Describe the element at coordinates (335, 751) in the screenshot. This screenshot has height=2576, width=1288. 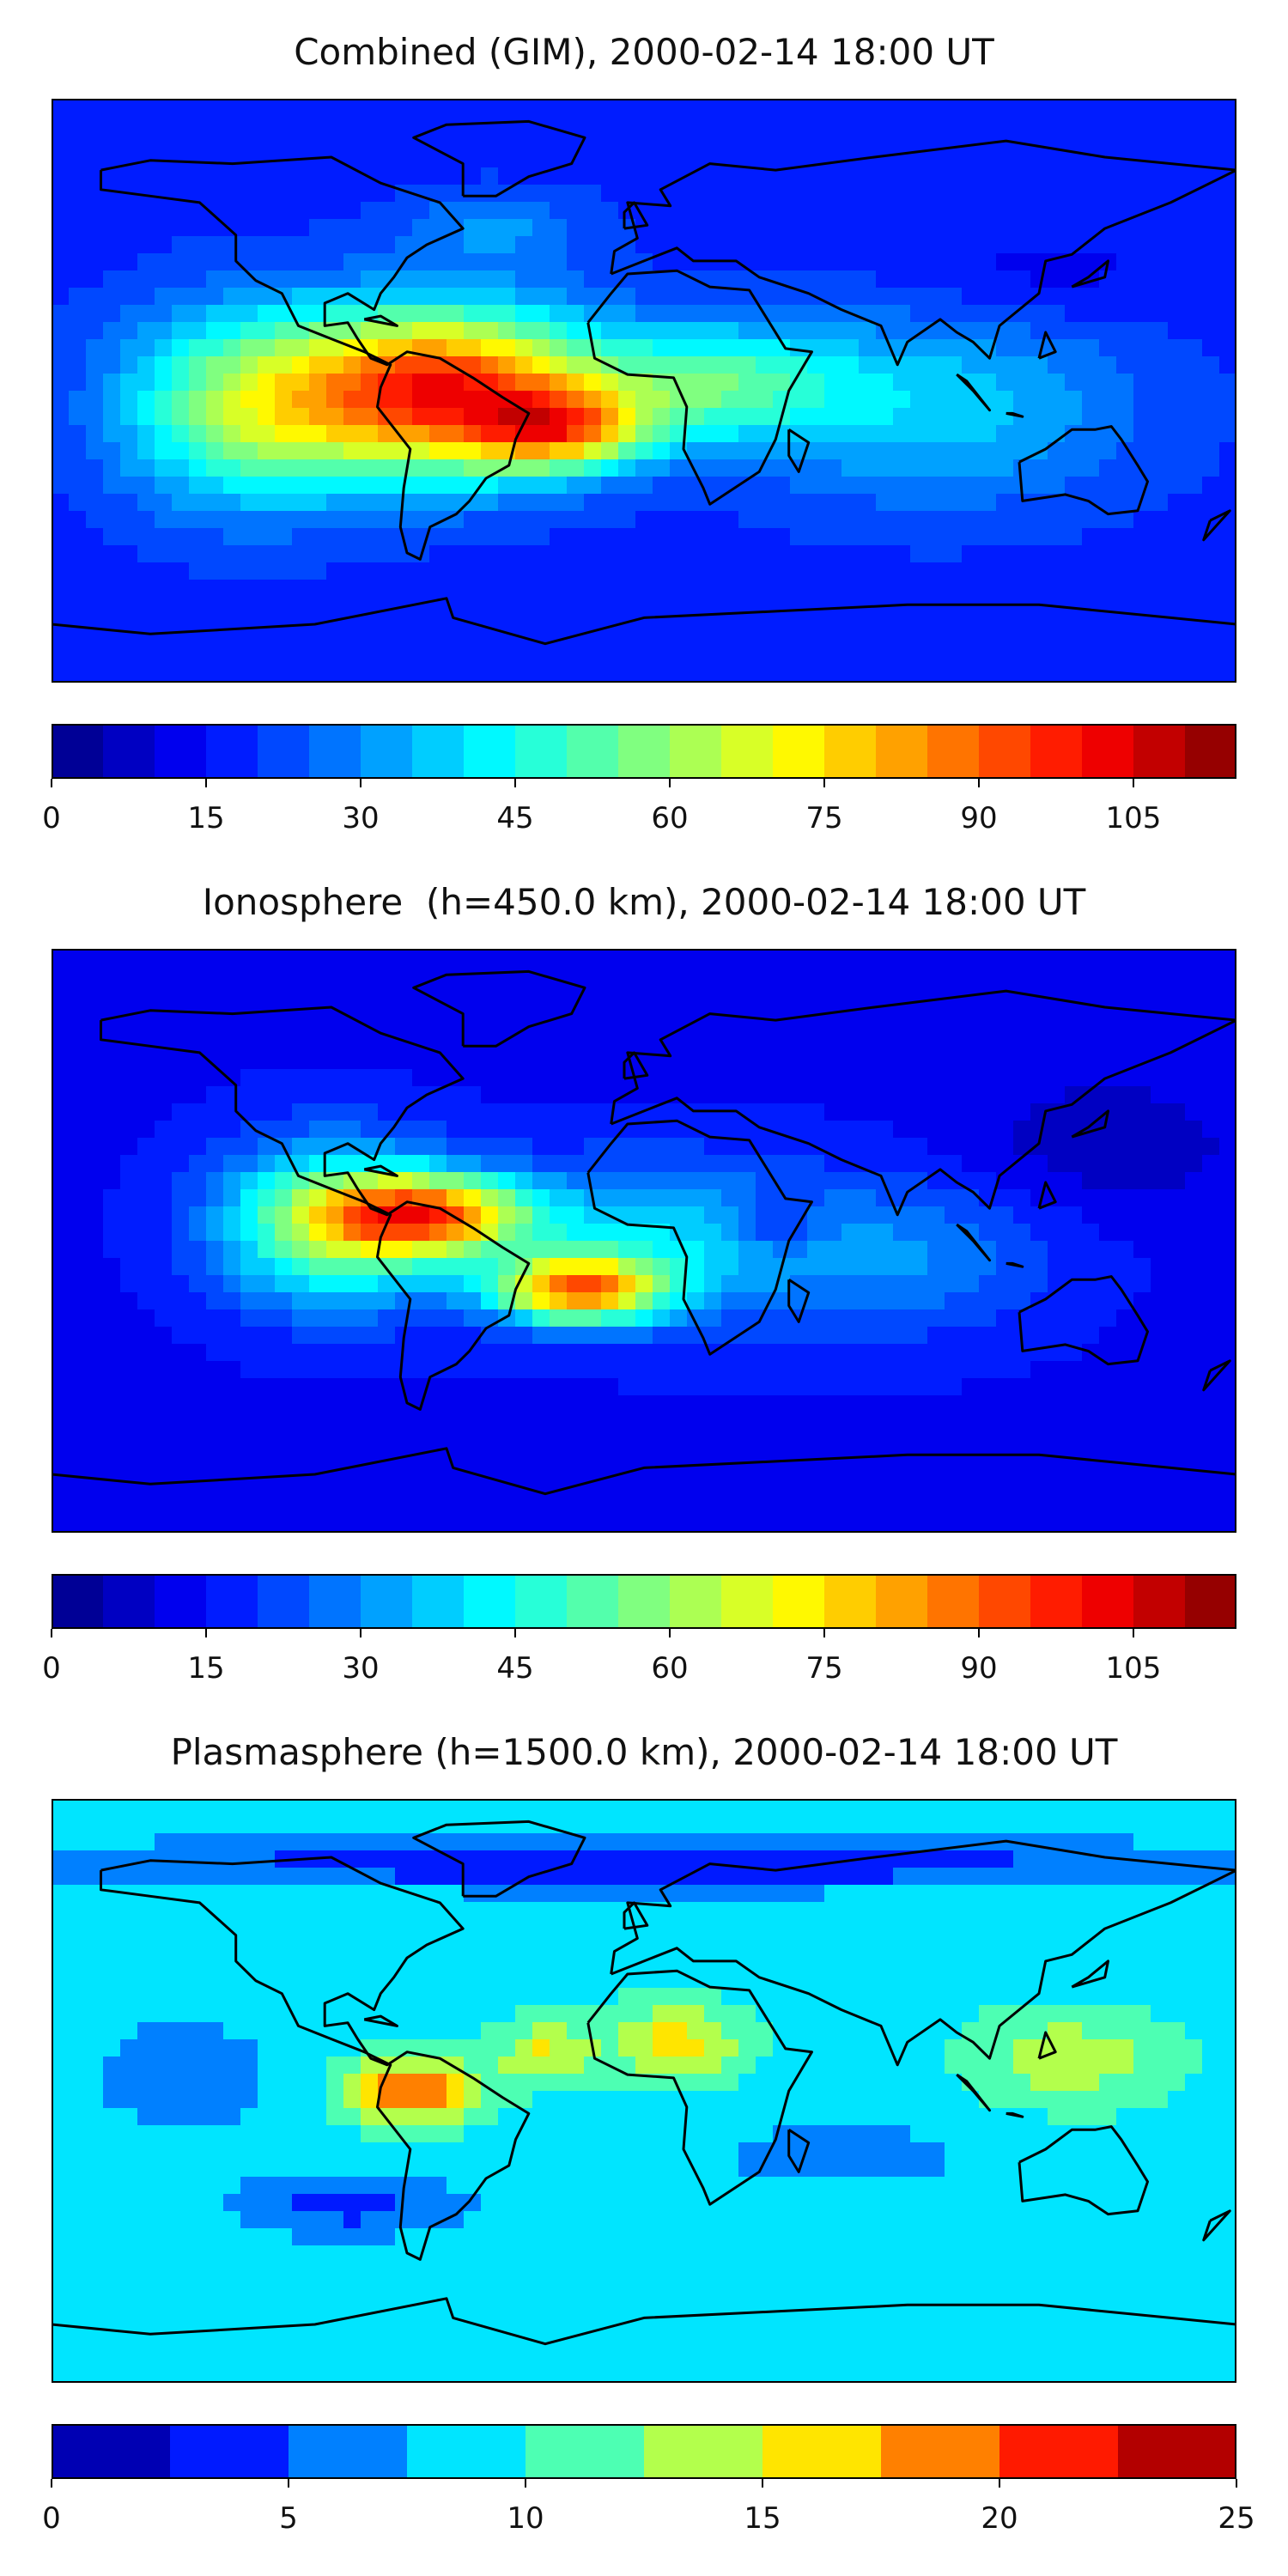
I see `colorbar-segment` at that location.